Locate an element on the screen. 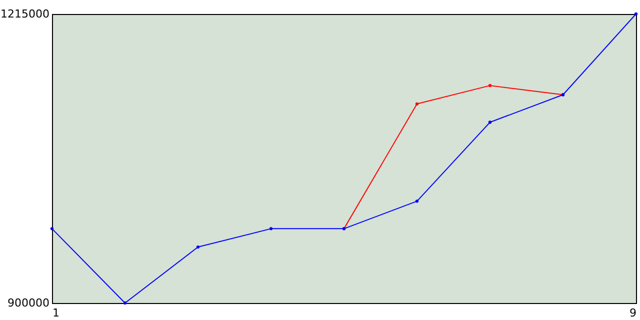 The width and height of the screenshot is (640, 320). y-tick-label: 900000 is located at coordinates (29, 303).